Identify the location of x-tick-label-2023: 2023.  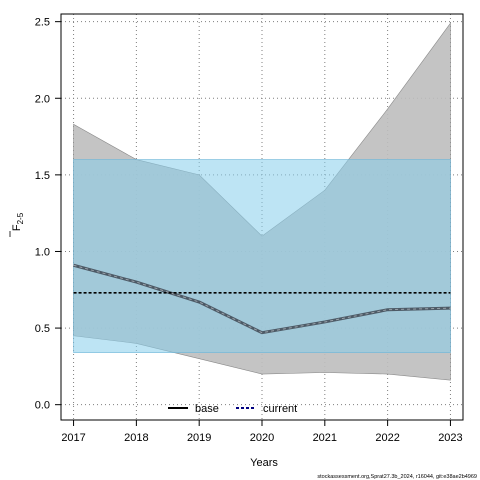
(450, 438).